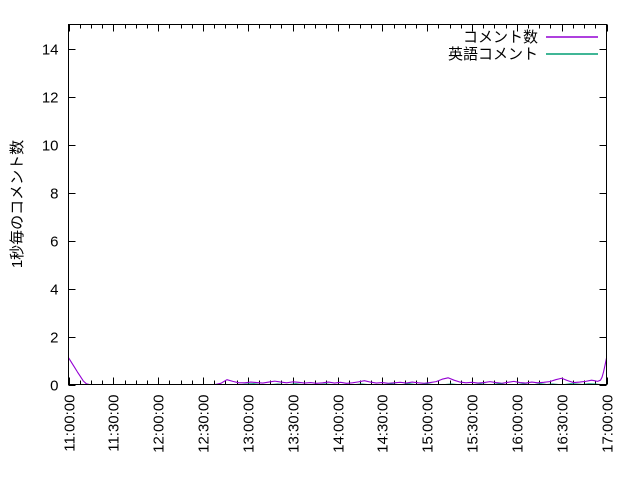 The width and height of the screenshot is (640, 480). Describe the element at coordinates (17, 204) in the screenshot. I see `y-axis-label: 1秒毎のコメント数` at that location.